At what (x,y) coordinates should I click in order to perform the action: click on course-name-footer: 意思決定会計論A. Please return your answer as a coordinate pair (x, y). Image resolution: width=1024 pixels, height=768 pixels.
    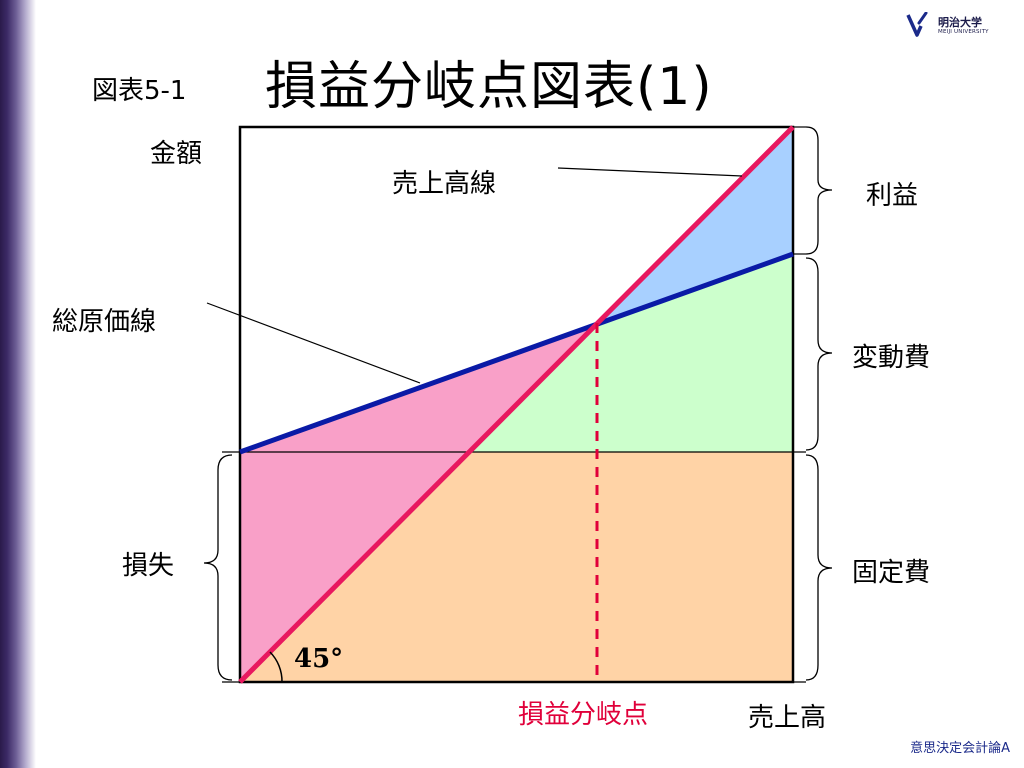
    Looking at the image, I should click on (960, 748).